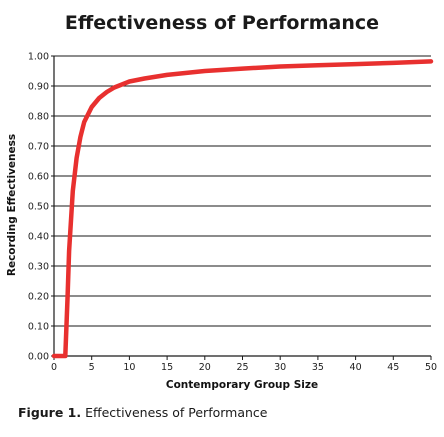  Describe the element at coordinates (38, 87) in the screenshot. I see `y-tick-label: 0.90` at that location.